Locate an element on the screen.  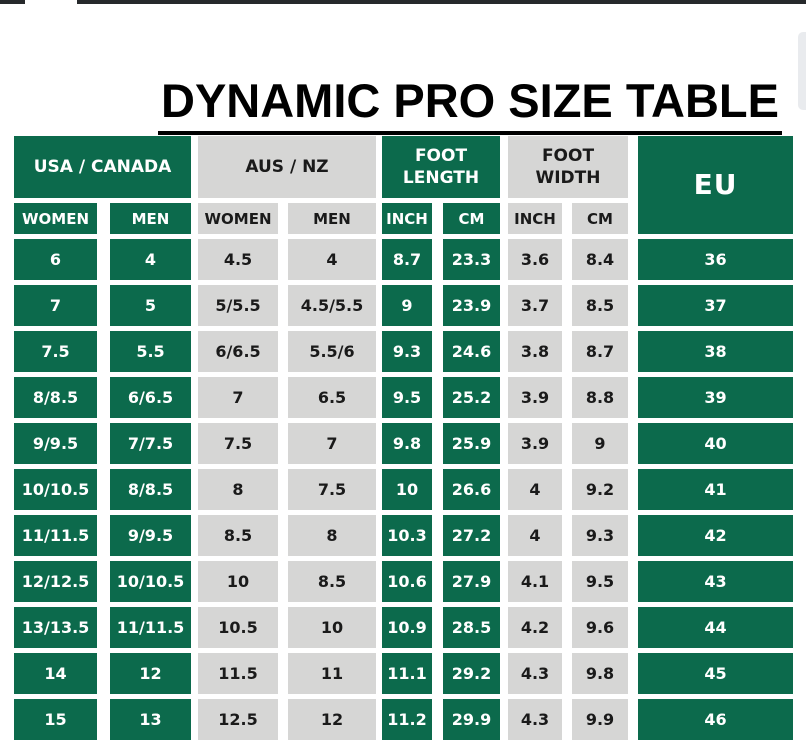
data-cell: 13 is located at coordinates (150, 719).